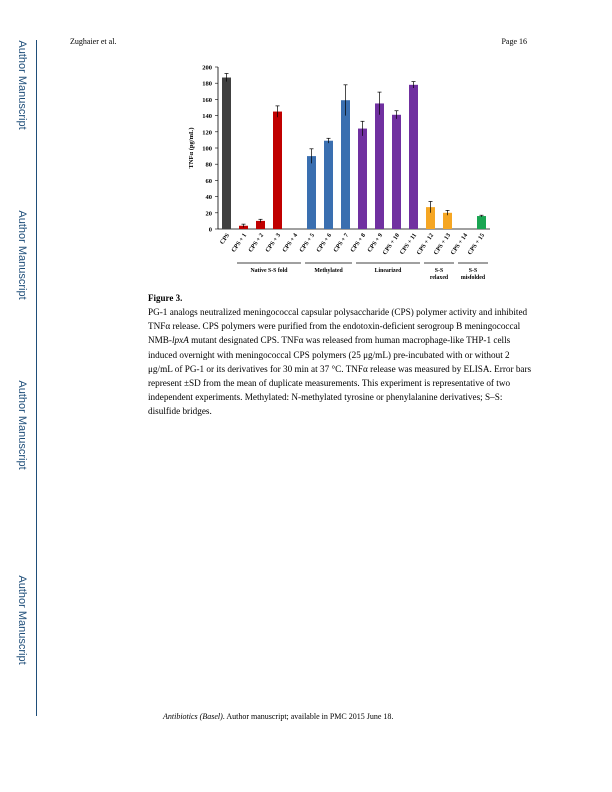  I want to click on x-tick-label: CPS + 2, so click(256, 243).